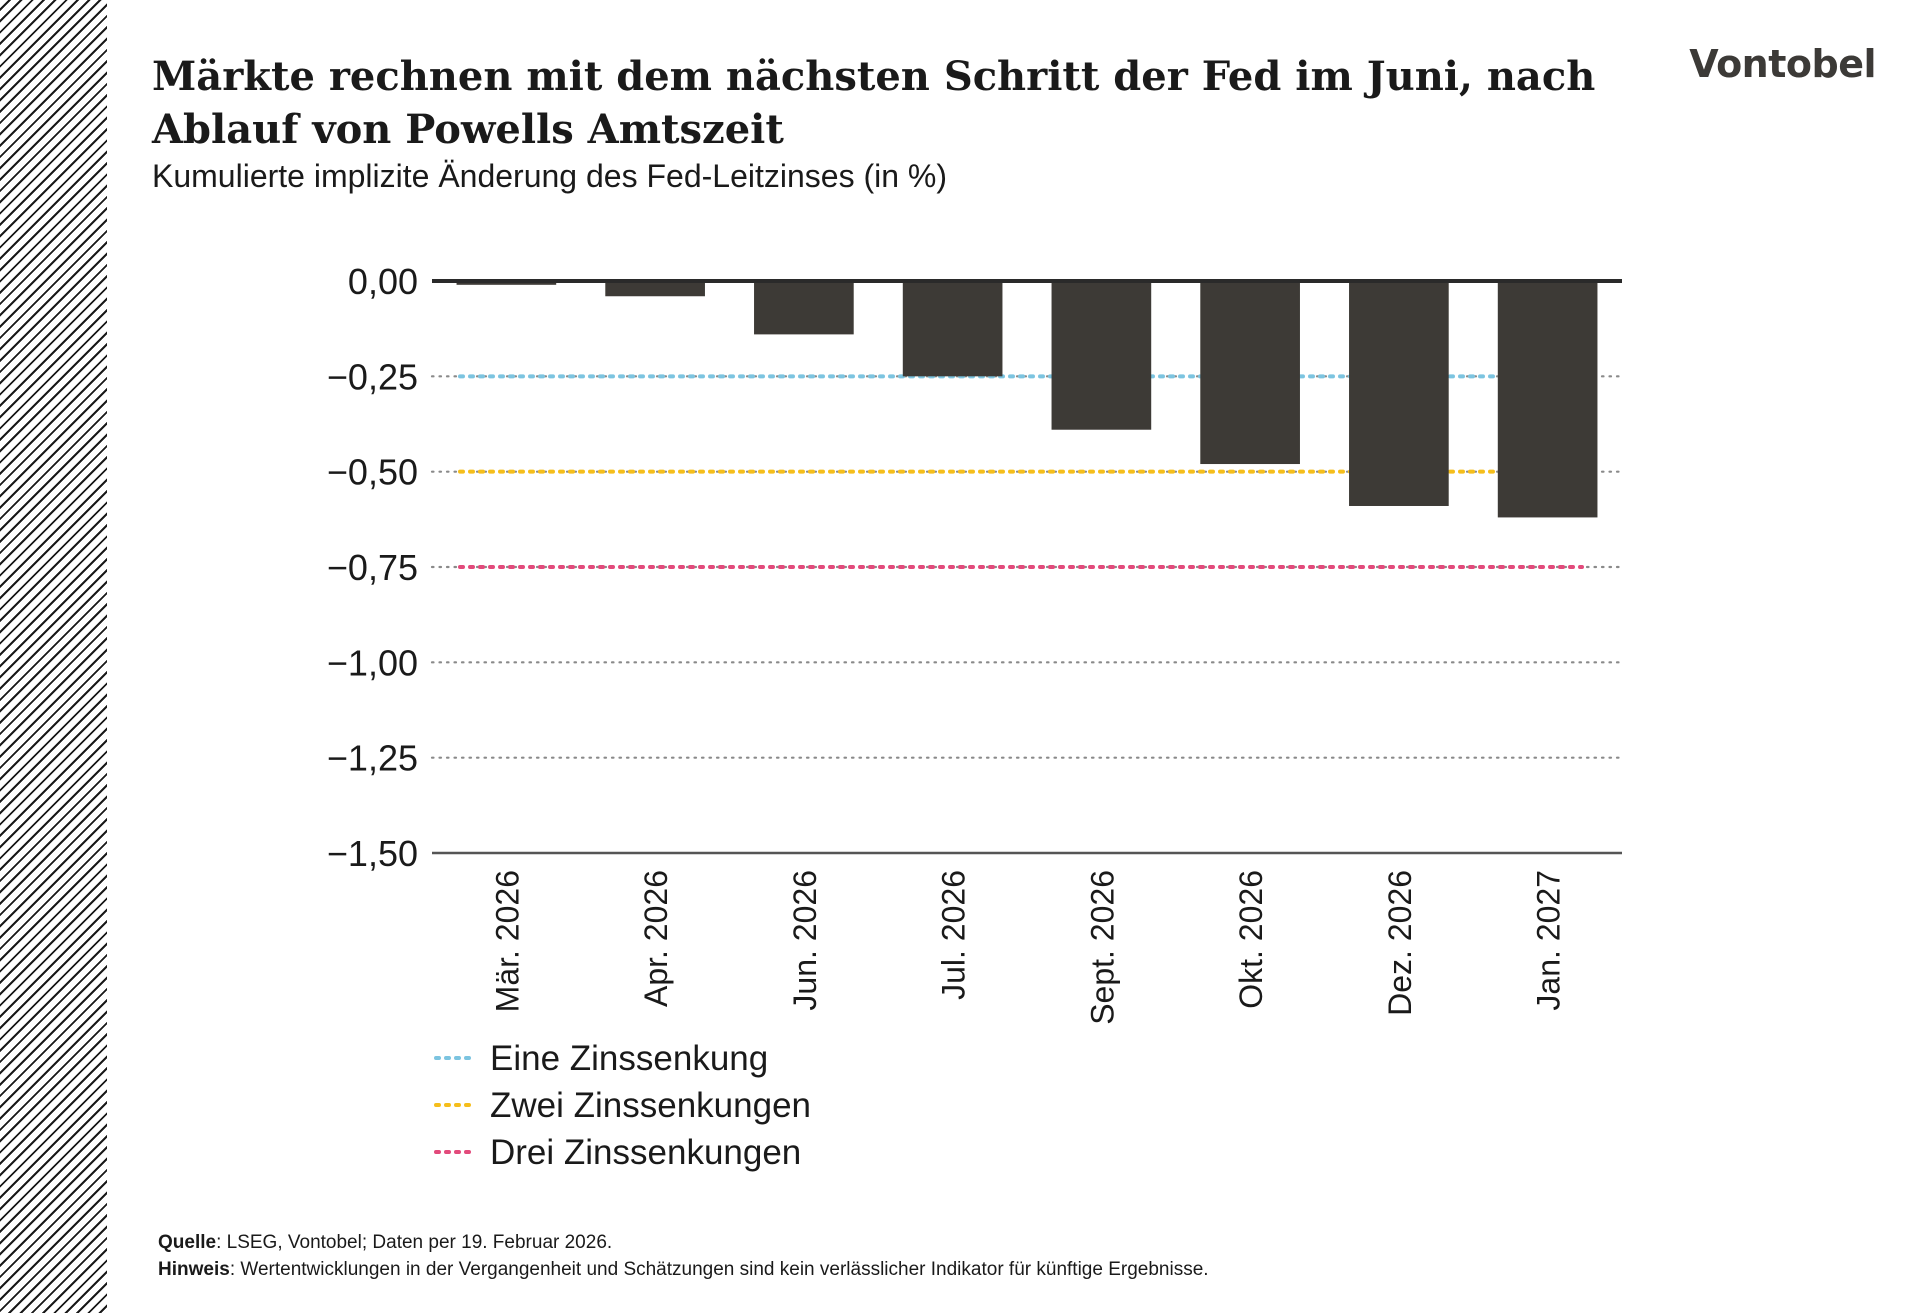  Describe the element at coordinates (372, 853) in the screenshot. I see `y-tick-label: −1,50` at that location.